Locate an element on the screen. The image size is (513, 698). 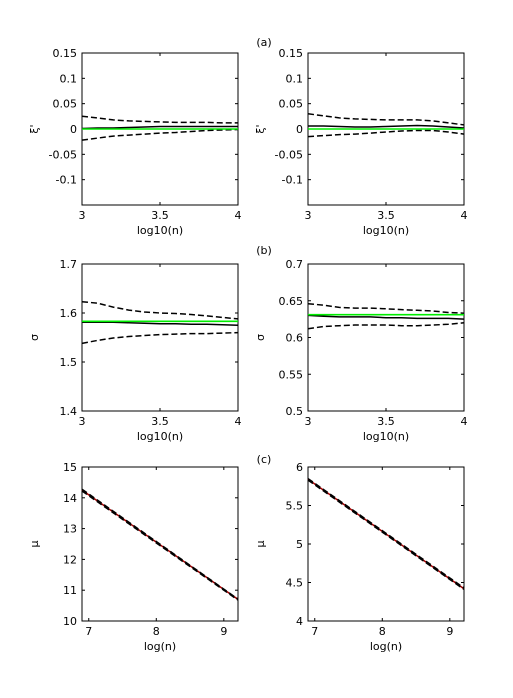
y-tick-label: 15 is located at coordinates (70, 467).